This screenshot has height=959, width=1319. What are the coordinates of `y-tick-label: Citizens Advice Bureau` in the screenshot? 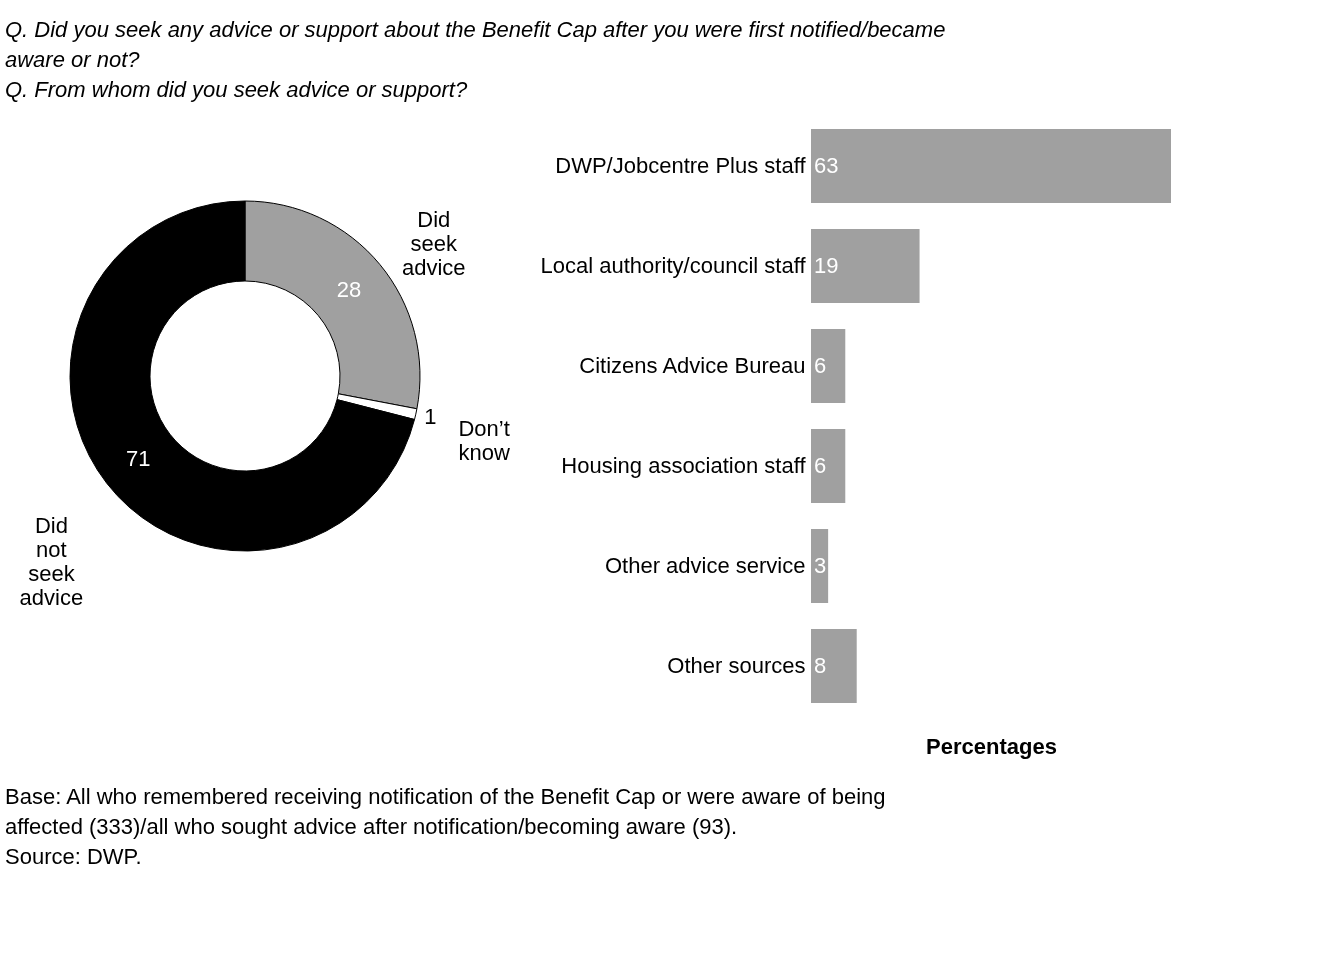 It's located at (692, 365).